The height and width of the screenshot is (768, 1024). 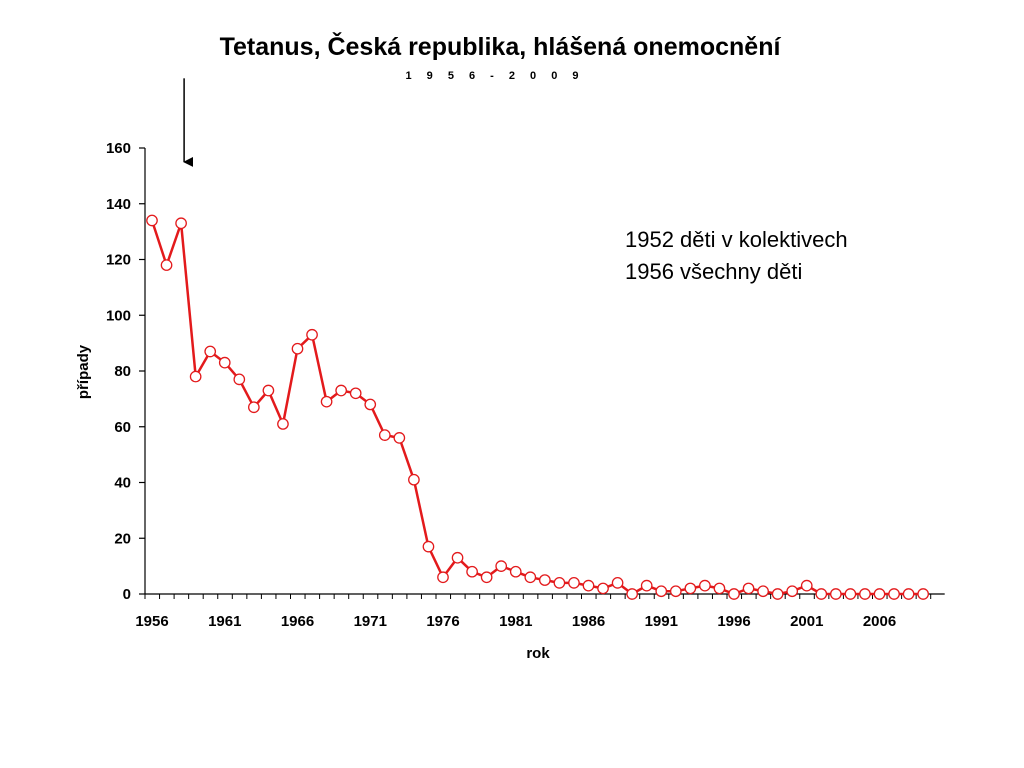 I want to click on y-tick-label: 20, so click(x=122, y=538).